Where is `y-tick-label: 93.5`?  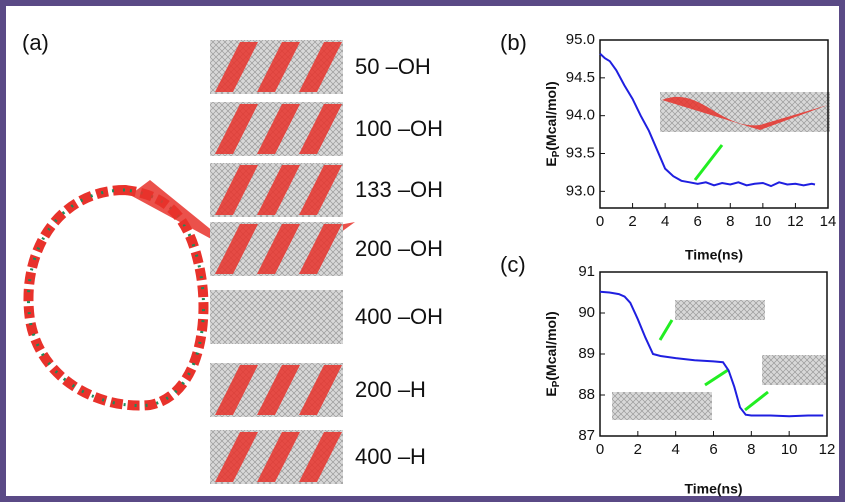 y-tick-label: 93.5 is located at coordinates (580, 152).